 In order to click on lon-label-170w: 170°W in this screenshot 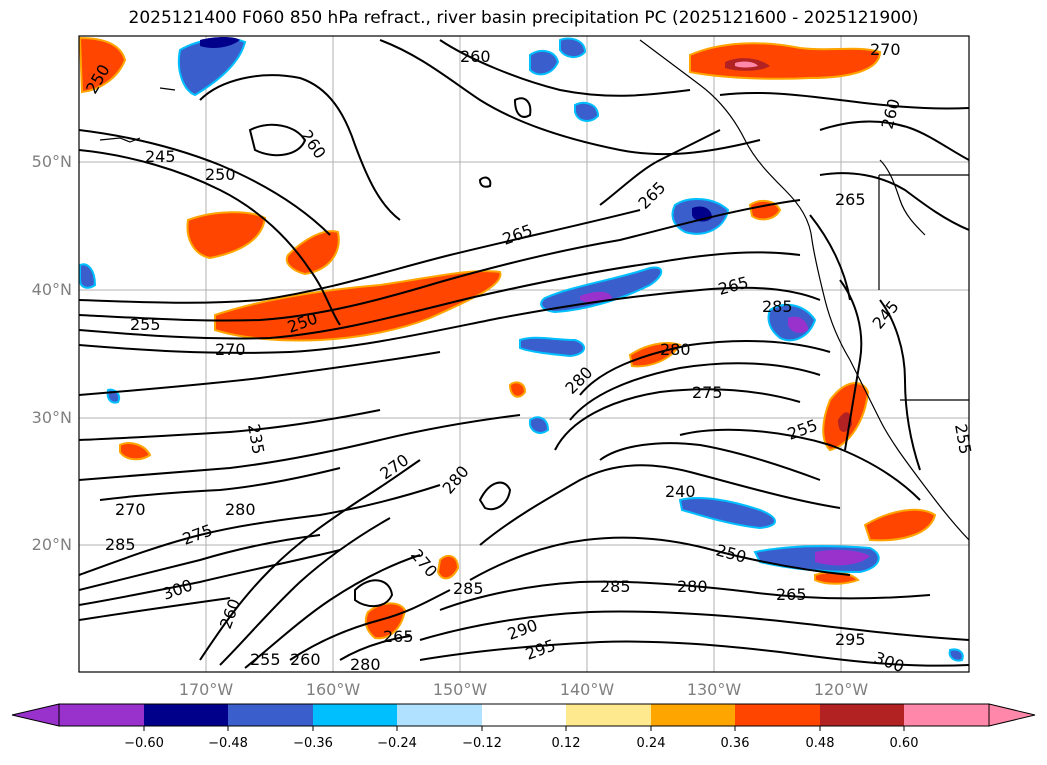, I will do `click(206, 689)`.